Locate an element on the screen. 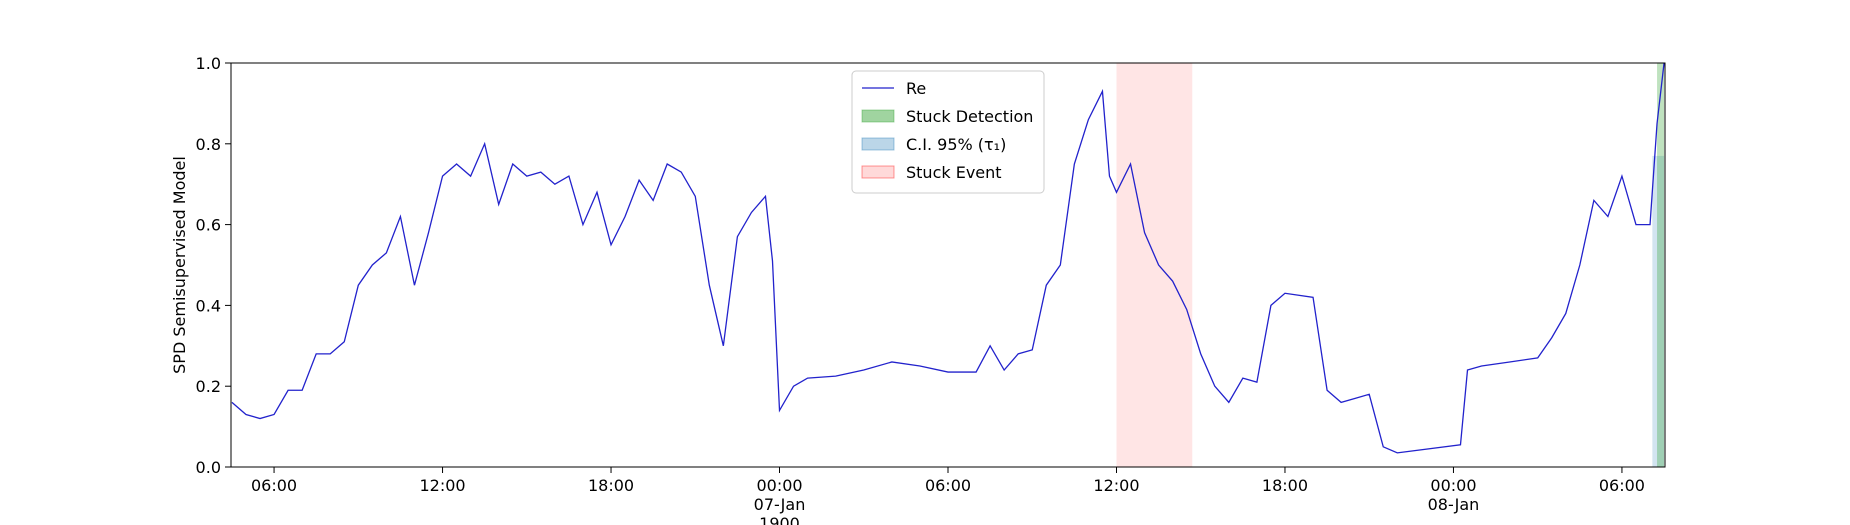  y-tick-label: 0.8 is located at coordinates (208, 144).